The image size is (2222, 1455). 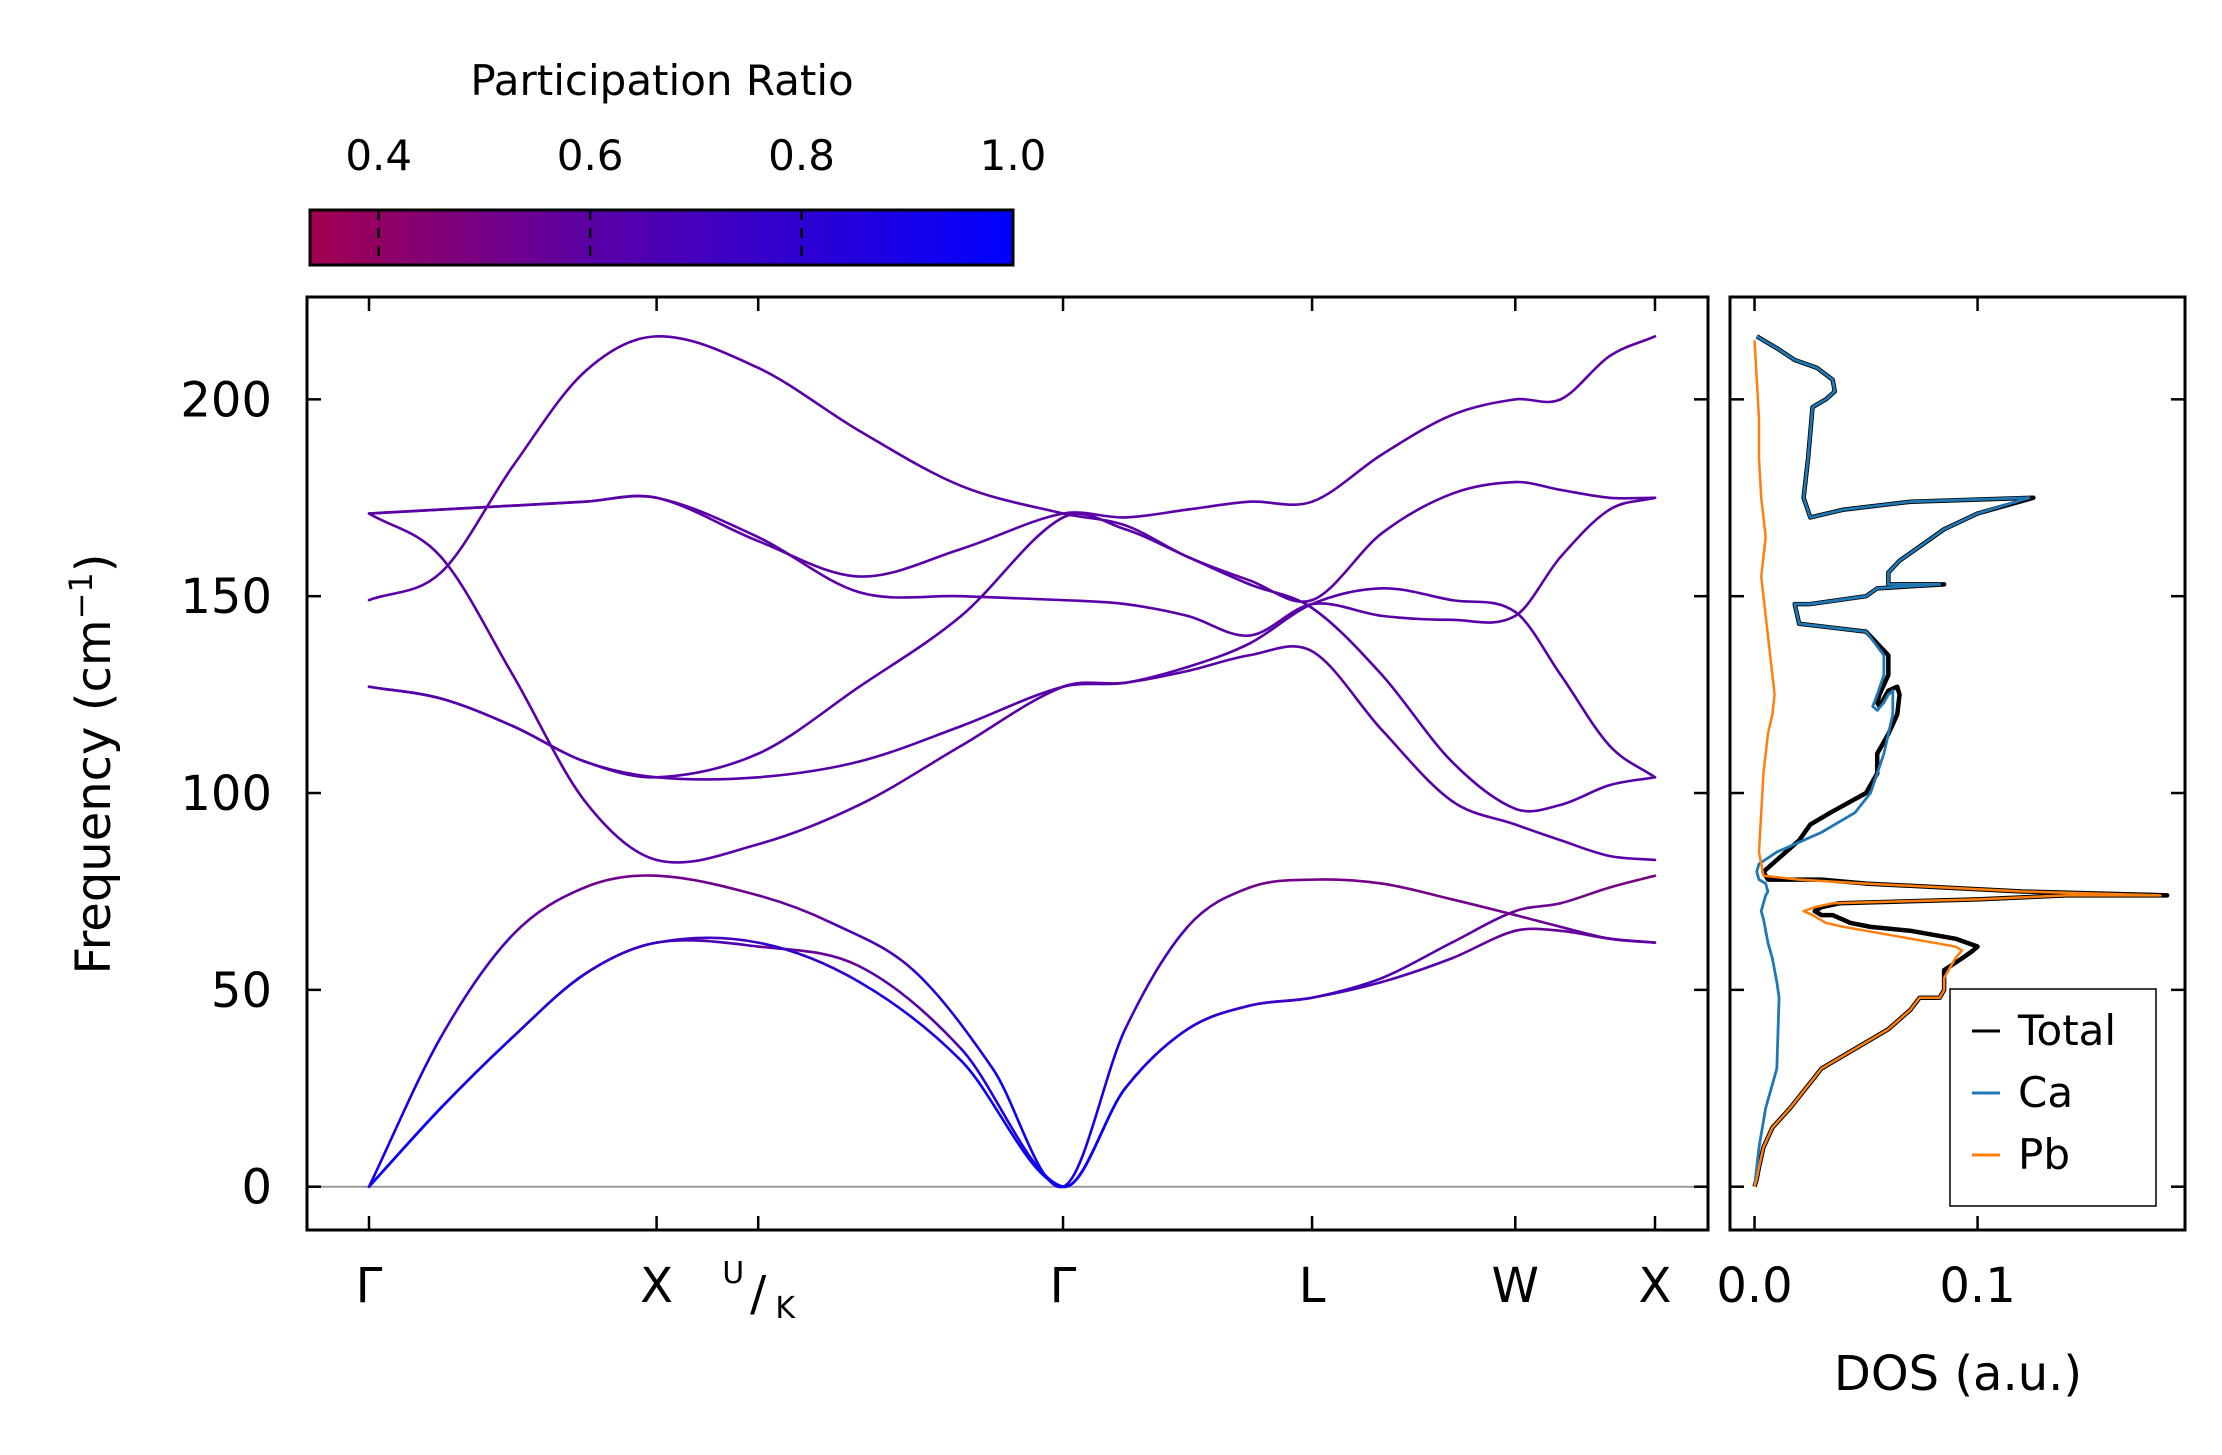 What do you see at coordinates (1961, 761) in the screenshot?
I see `dos-lines` at bounding box center [1961, 761].